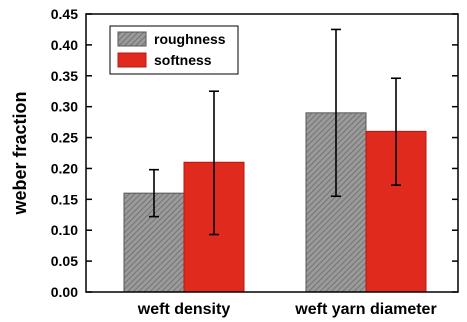 Image resolution: width=467 pixels, height=322 pixels. I want to click on y-tick-label: 0.35, so click(64, 76).